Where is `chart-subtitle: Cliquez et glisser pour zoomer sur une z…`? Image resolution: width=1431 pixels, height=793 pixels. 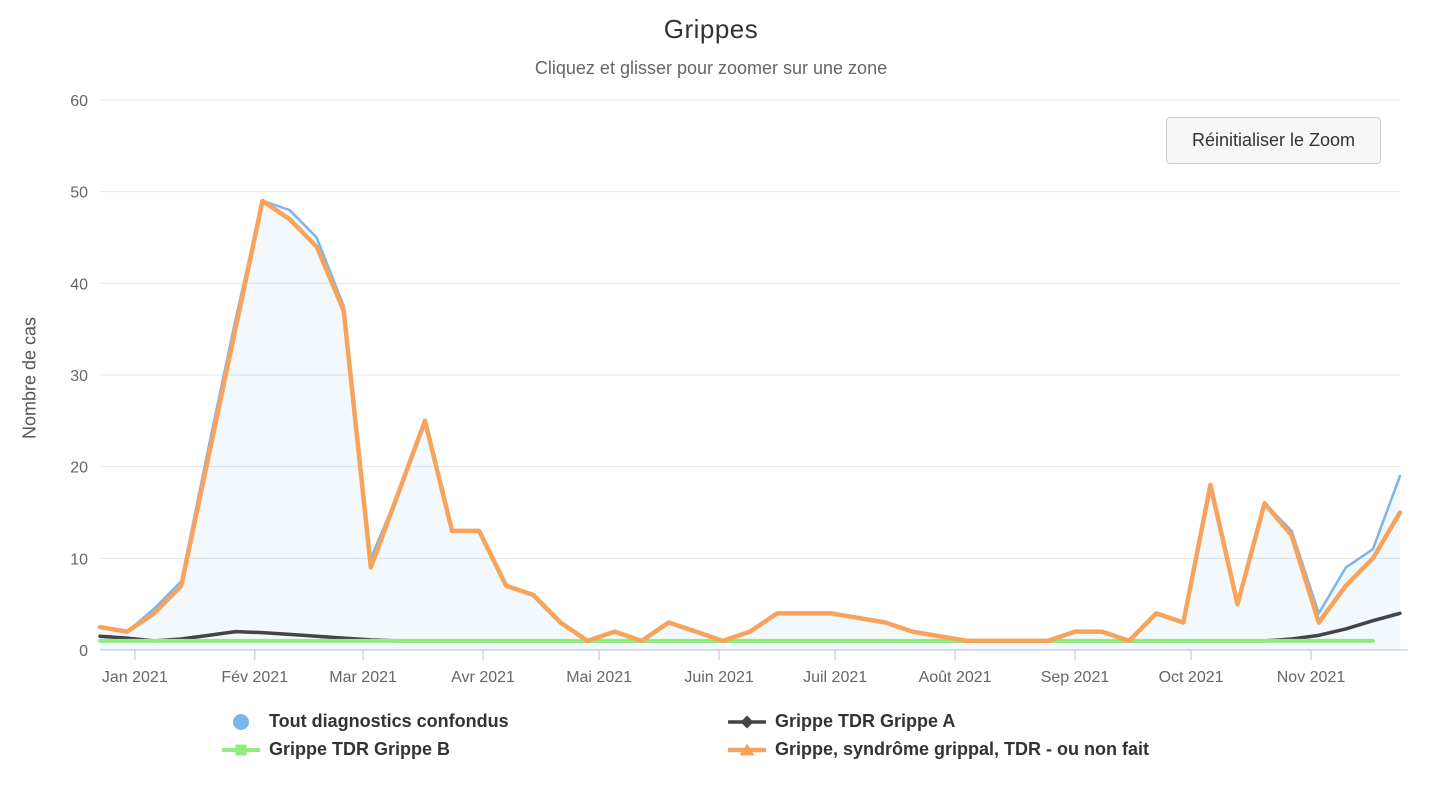
chart-subtitle: Cliquez et glisser pour zoomer sur une z… is located at coordinates (711, 68).